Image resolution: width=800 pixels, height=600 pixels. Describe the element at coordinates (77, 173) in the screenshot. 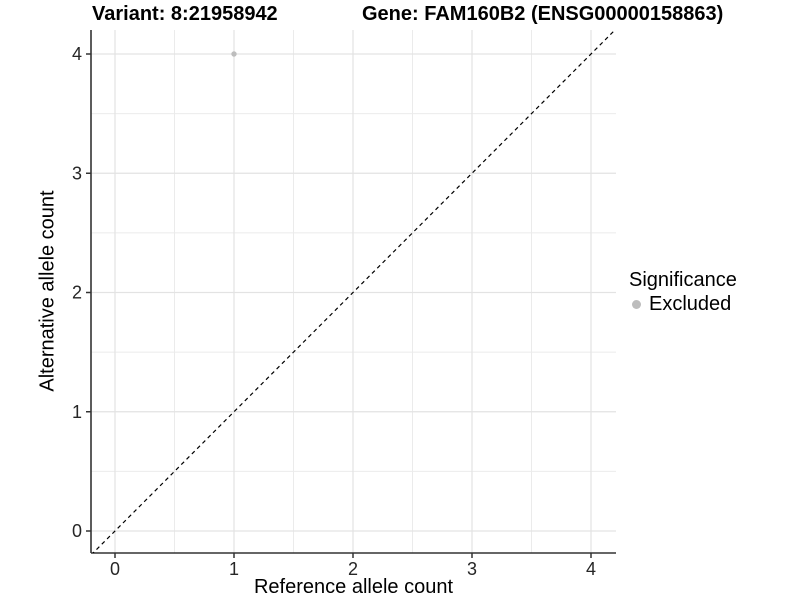

I see `y-tick-label: 3` at that location.